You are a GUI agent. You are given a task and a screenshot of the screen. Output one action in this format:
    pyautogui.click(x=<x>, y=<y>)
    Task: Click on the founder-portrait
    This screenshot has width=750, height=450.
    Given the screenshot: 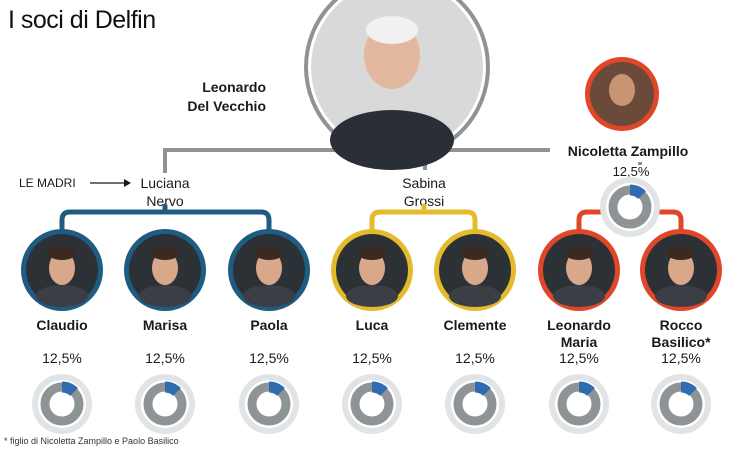 What is the action you would take?
    pyautogui.click(x=397, y=85)
    